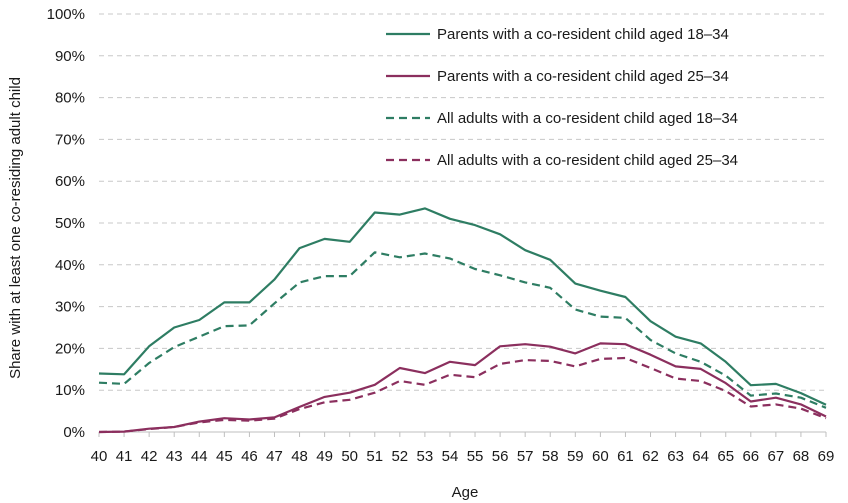 Image resolution: width=848 pixels, height=503 pixels. Describe the element at coordinates (66, 14) in the screenshot. I see `y-tick-label: 100%` at that location.